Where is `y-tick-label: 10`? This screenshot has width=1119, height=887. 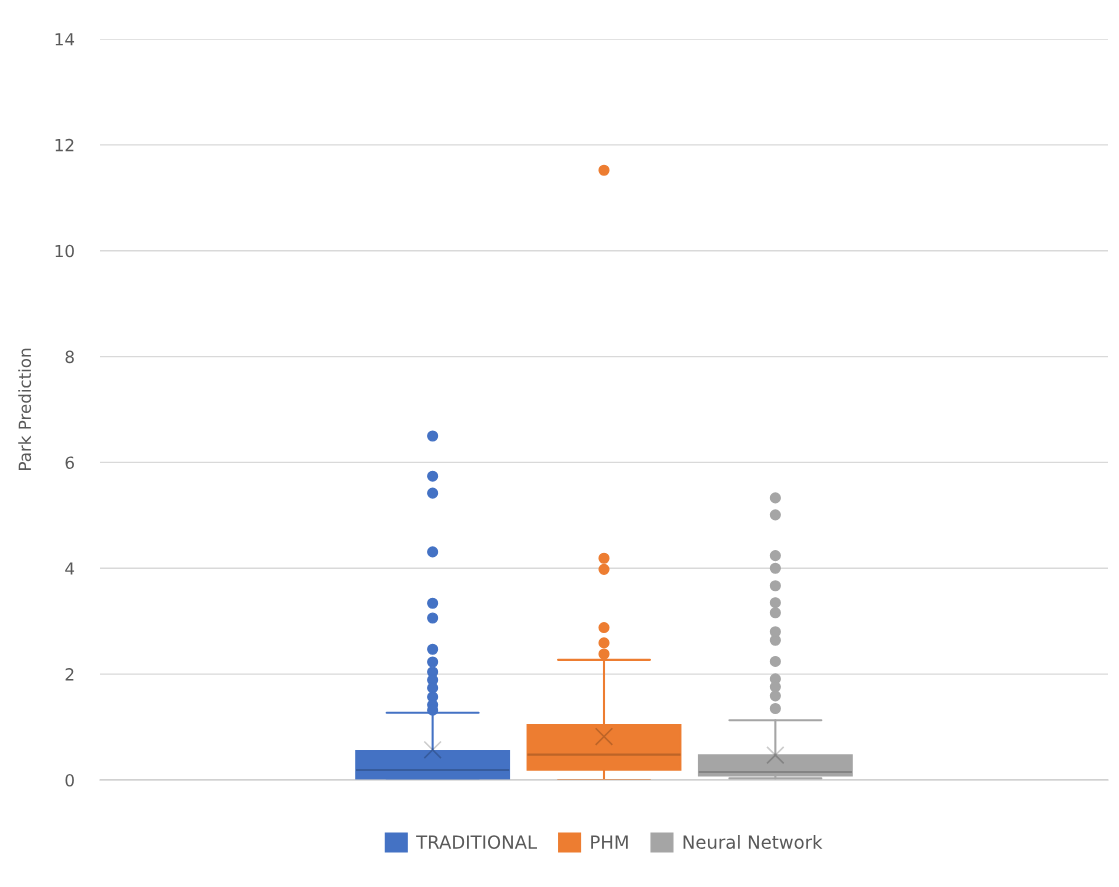 y-tick-label: 10 is located at coordinates (64, 251).